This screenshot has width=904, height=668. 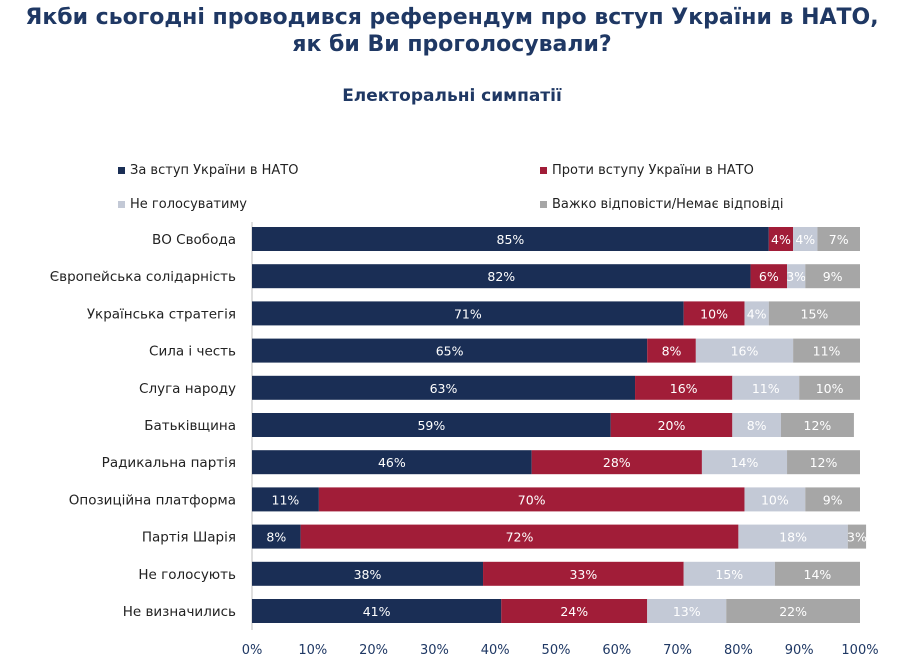 I want to click on data-label: 85%, so click(x=511, y=239).